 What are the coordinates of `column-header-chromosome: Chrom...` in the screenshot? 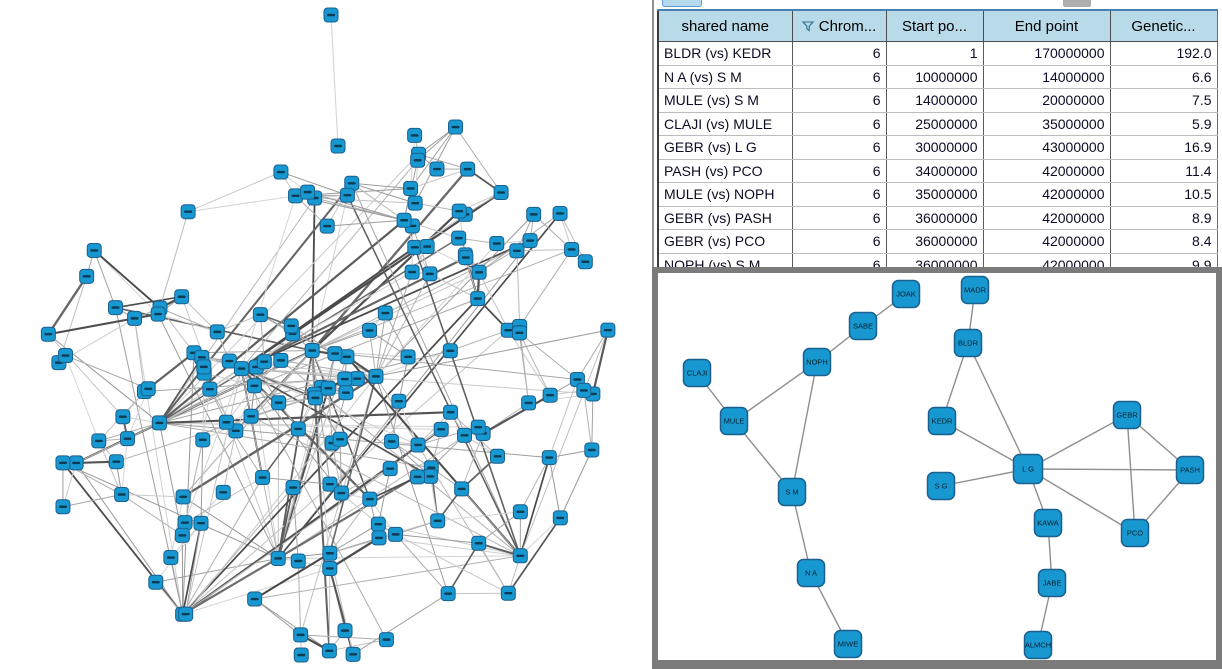 It's located at (838, 25).